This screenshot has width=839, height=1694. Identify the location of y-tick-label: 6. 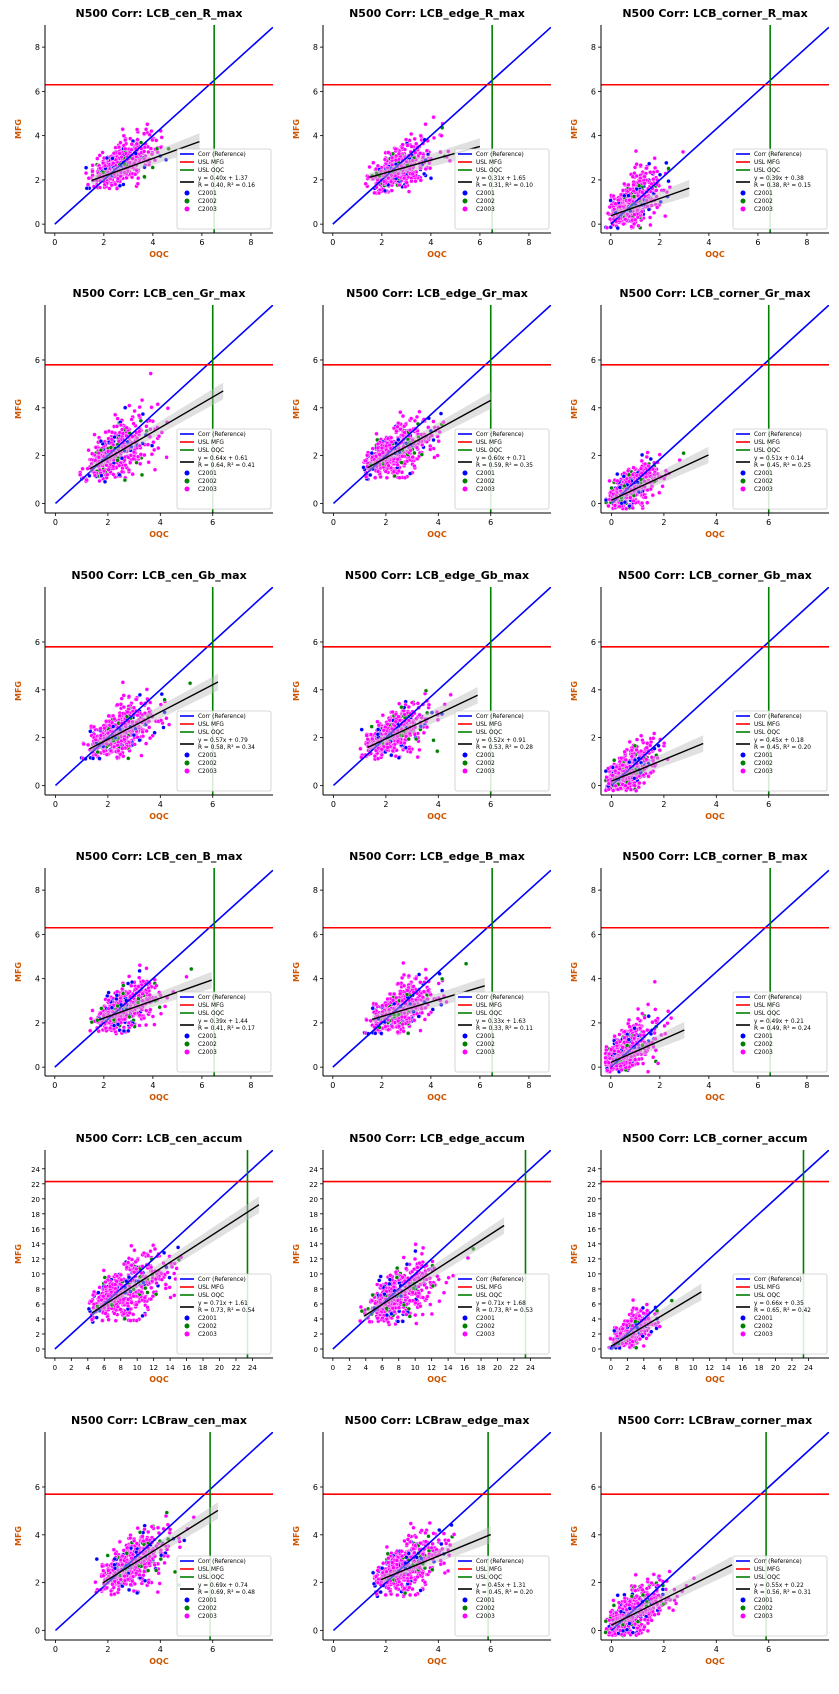
(593, 360).